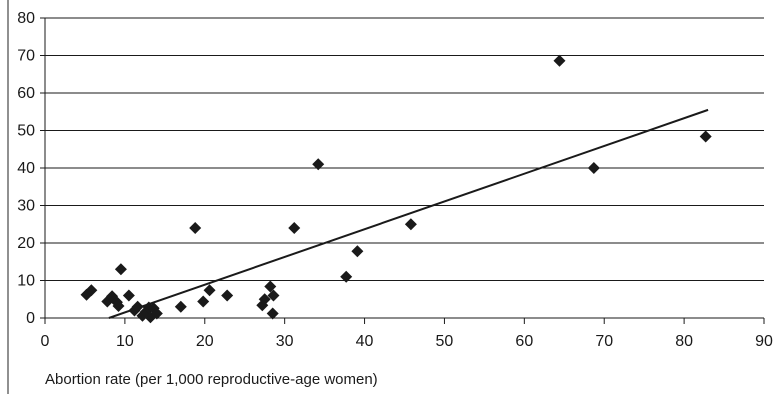 The width and height of the screenshot is (776, 394). What do you see at coordinates (365, 341) in the screenshot?
I see `x-tick-label-40: 40` at bounding box center [365, 341].